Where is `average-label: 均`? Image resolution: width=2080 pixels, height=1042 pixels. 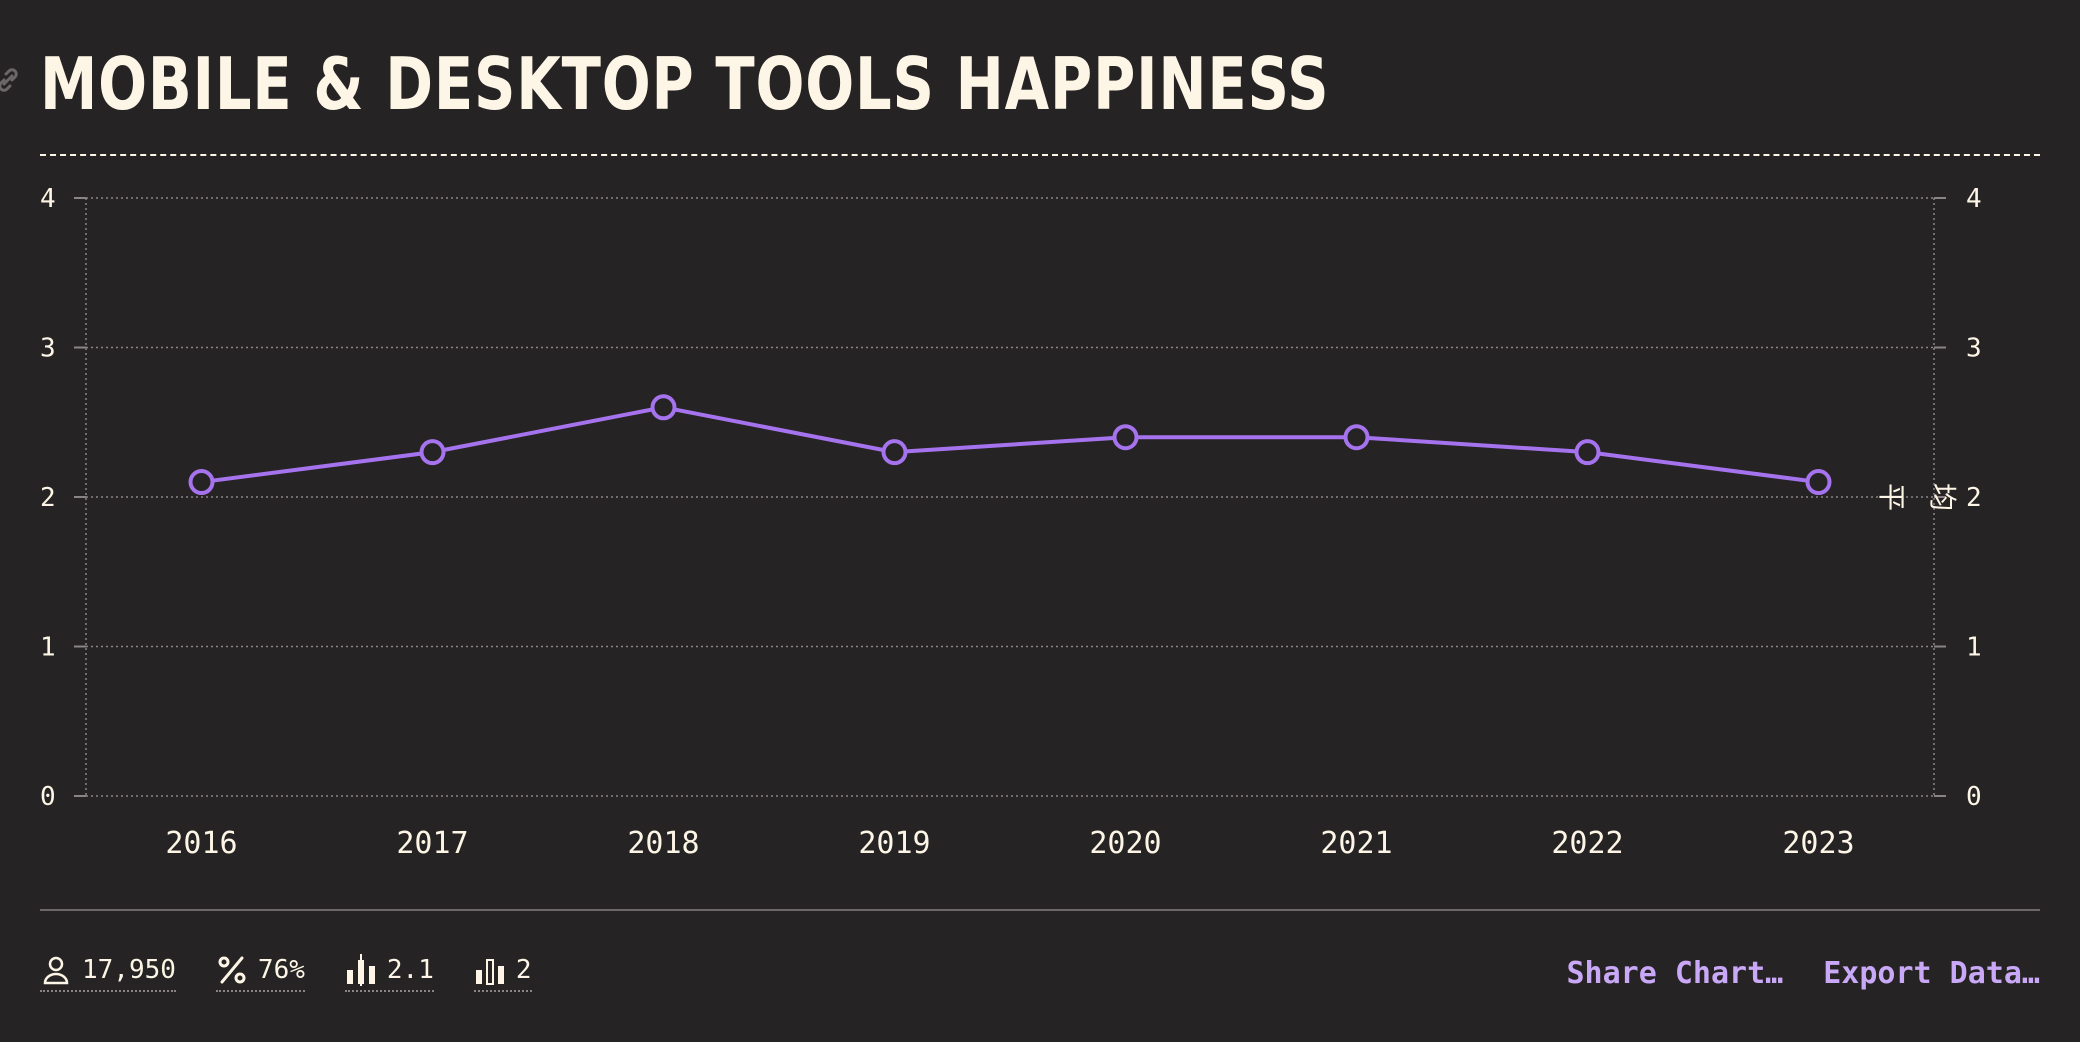 average-label: 均 is located at coordinates (1942, 497).